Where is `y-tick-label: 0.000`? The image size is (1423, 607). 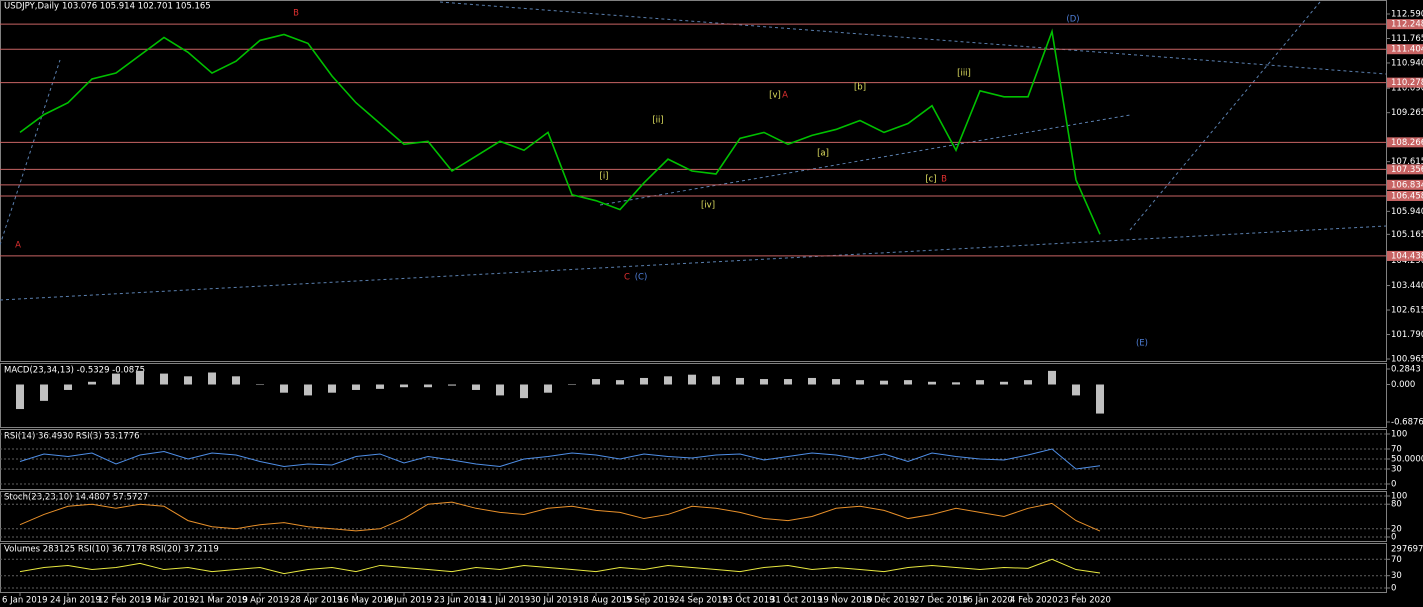 y-tick-label: 0.000 is located at coordinates (1403, 385).